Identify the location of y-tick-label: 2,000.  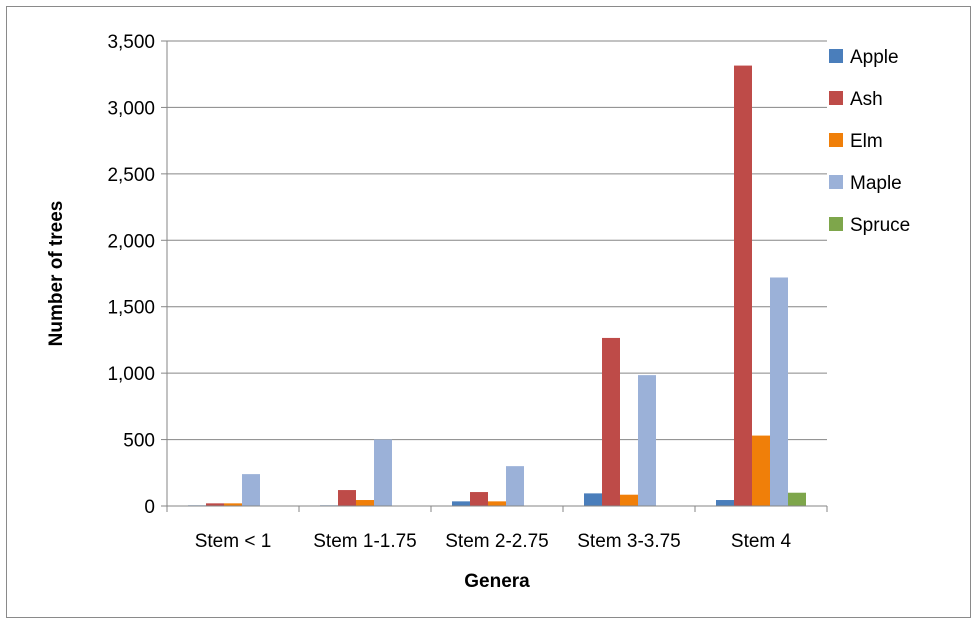
(131, 241).